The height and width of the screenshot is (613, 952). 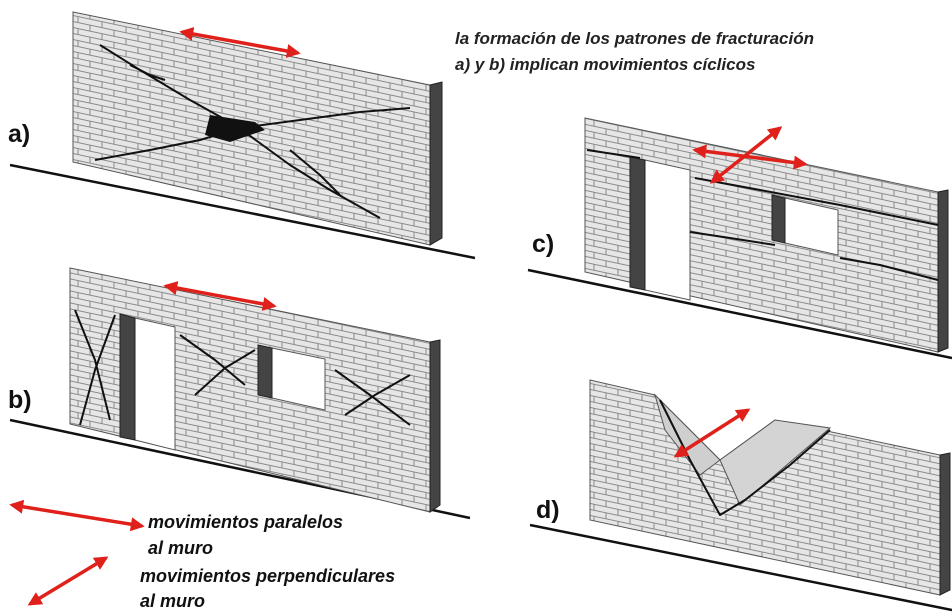 What do you see at coordinates (20, 400) in the screenshot?
I see `panel-label: b)` at bounding box center [20, 400].